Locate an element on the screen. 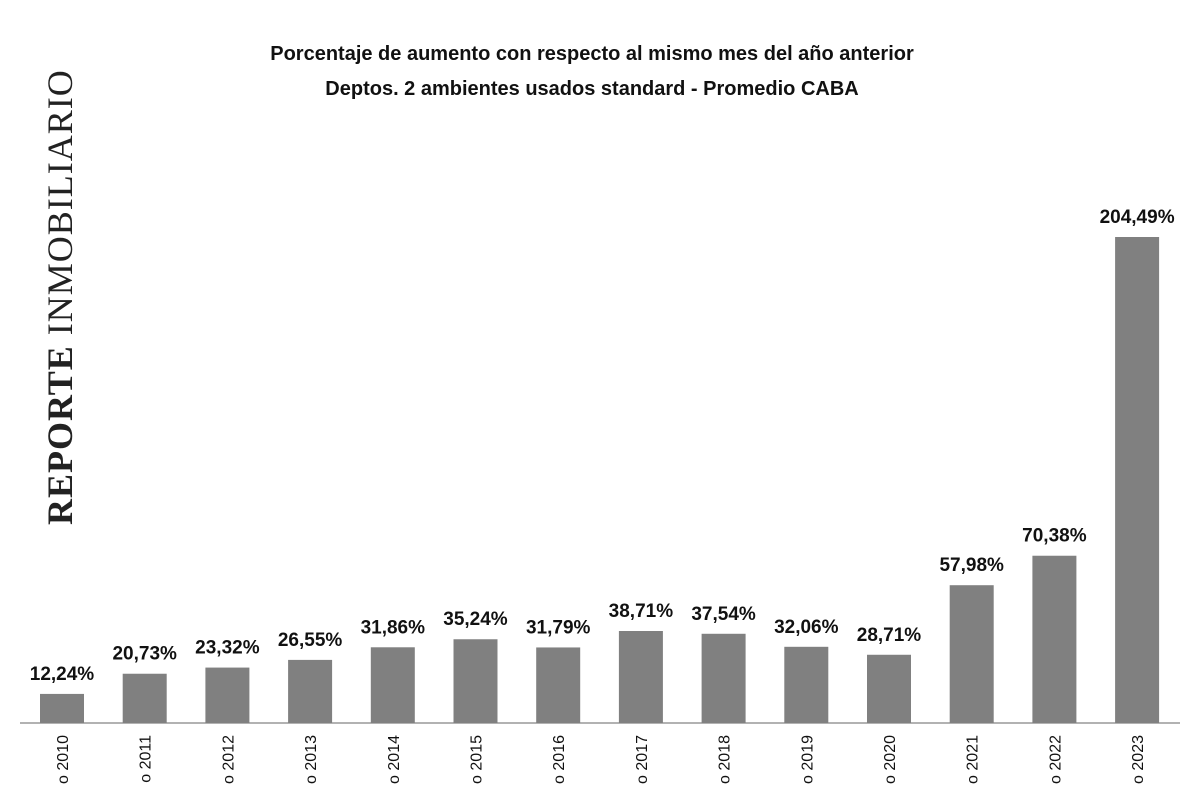 Image resolution: width=1200 pixels, height=800 pixels. watermark-bold: REPORTE is located at coordinates (60, 435).